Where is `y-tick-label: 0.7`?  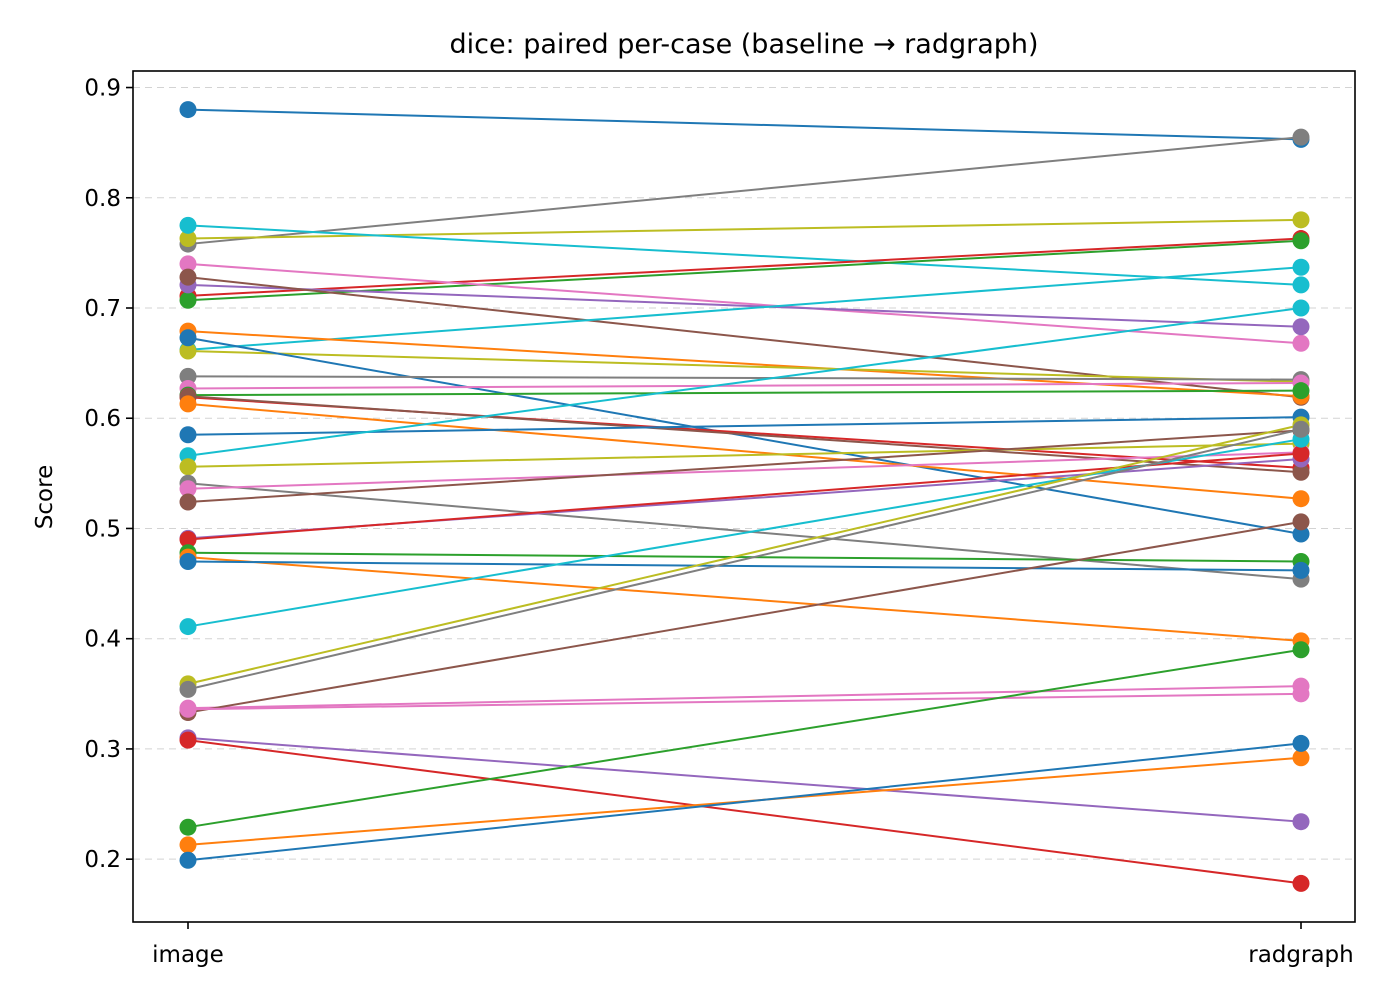 y-tick-label: 0.7 is located at coordinates (102, 309).